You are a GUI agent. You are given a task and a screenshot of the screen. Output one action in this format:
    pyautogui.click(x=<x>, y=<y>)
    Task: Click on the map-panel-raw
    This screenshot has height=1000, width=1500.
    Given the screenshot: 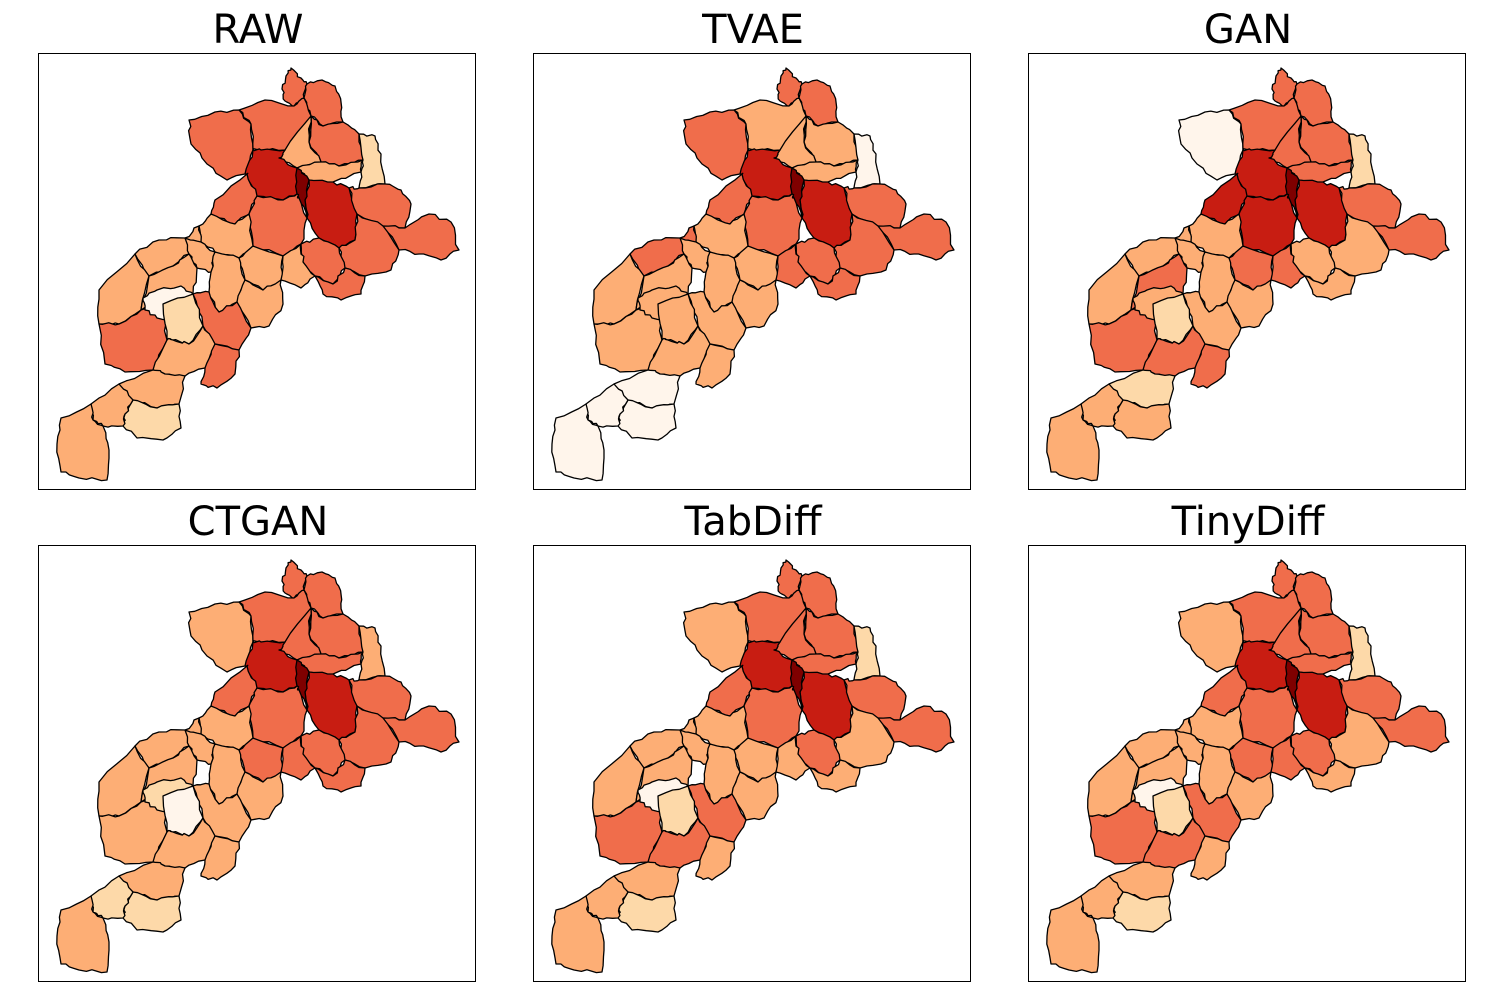 What is the action you would take?
    pyautogui.click(x=257, y=271)
    